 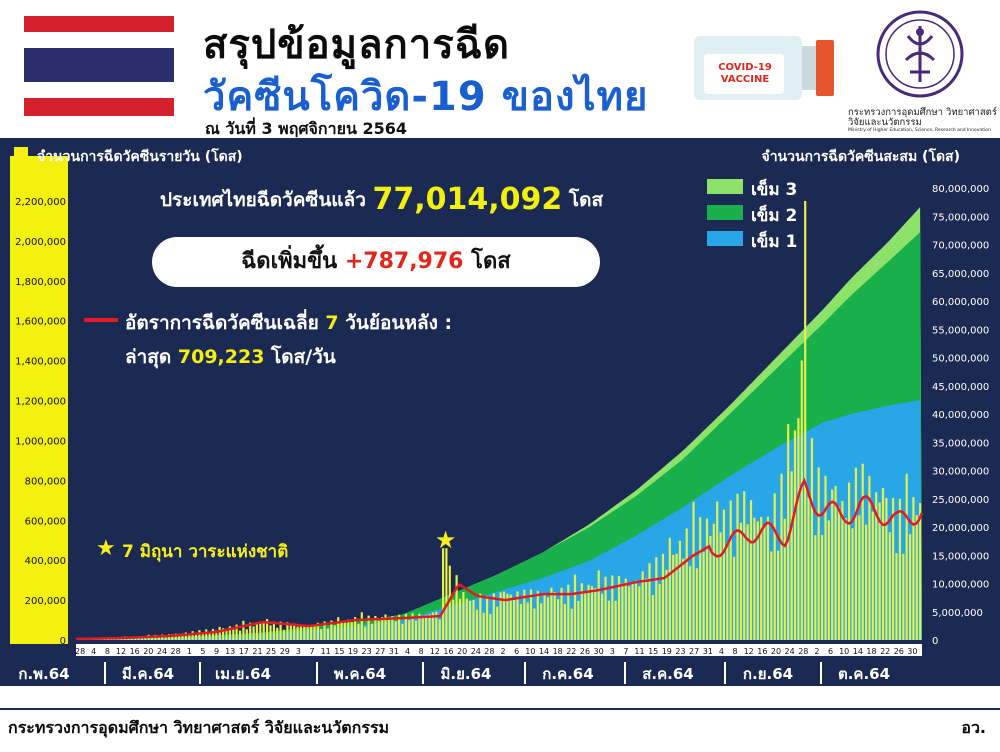 I want to click on right-tick-label: 30,000,000, so click(x=960, y=472).